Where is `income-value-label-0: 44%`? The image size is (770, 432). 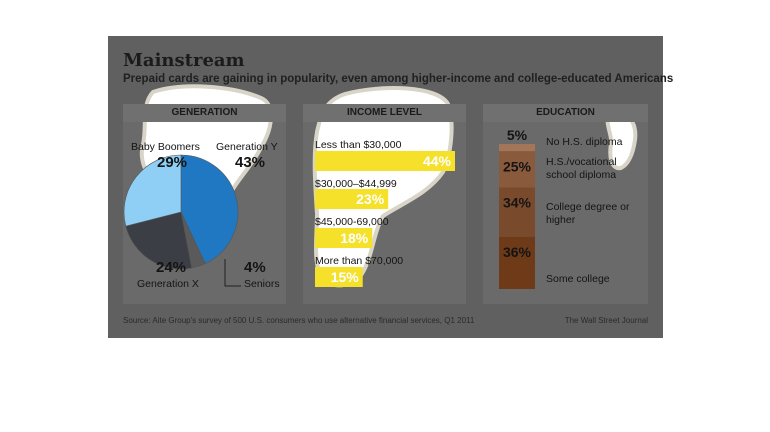 income-value-label-0: 44% is located at coordinates (437, 161).